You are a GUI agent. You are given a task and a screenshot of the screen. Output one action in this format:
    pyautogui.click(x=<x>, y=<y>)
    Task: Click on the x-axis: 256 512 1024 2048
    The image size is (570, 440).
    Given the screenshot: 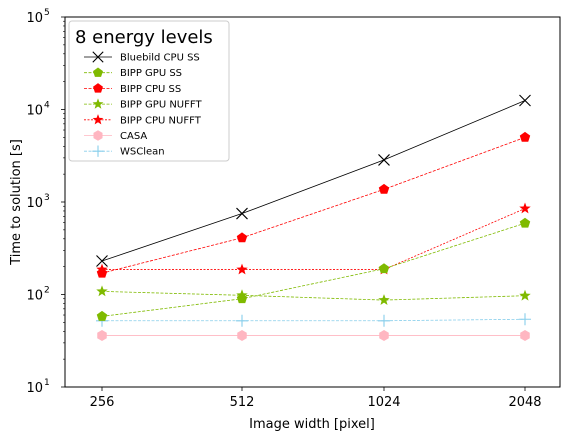 What is the action you would take?
    pyautogui.click(x=316, y=398)
    